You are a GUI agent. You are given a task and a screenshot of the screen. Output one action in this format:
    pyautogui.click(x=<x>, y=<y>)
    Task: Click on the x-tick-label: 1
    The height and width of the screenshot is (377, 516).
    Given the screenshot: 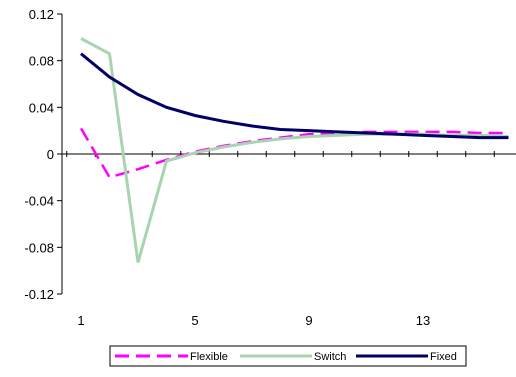 What is the action you would take?
    pyautogui.click(x=80, y=320)
    